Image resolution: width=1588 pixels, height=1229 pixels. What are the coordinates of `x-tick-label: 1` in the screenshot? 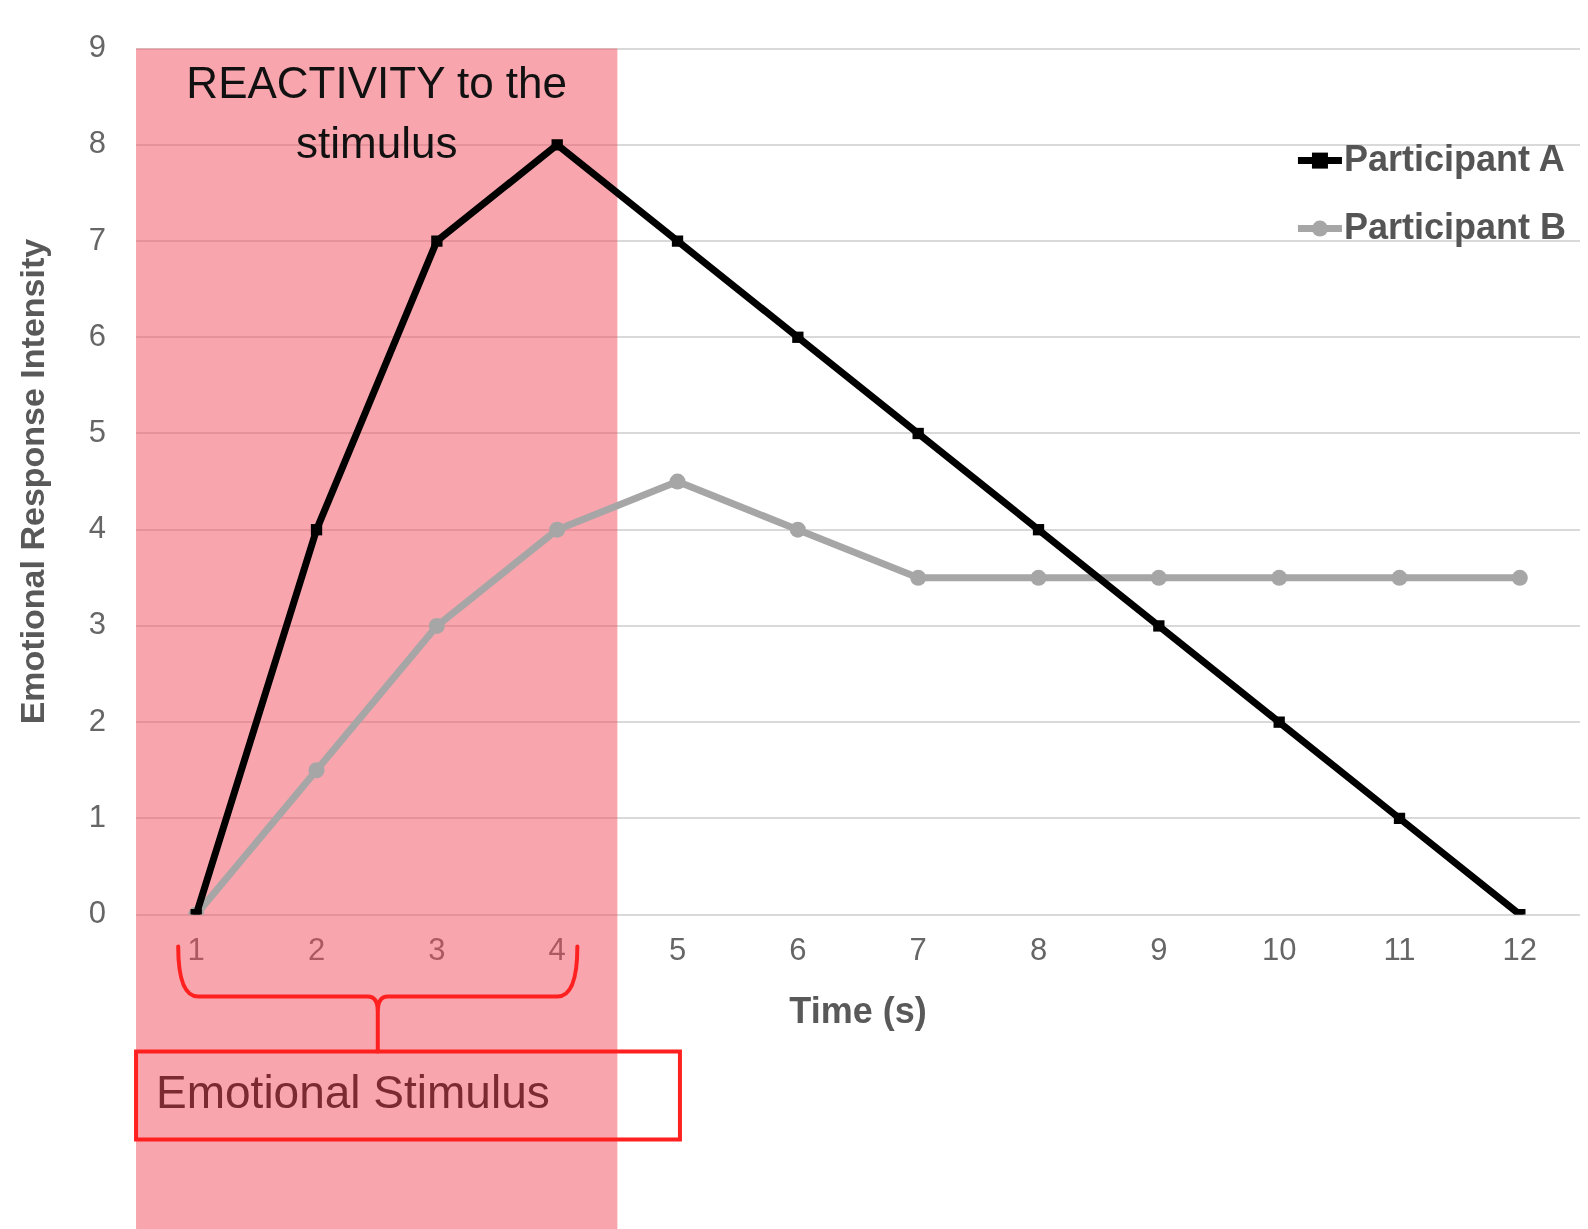 It's located at (196, 949).